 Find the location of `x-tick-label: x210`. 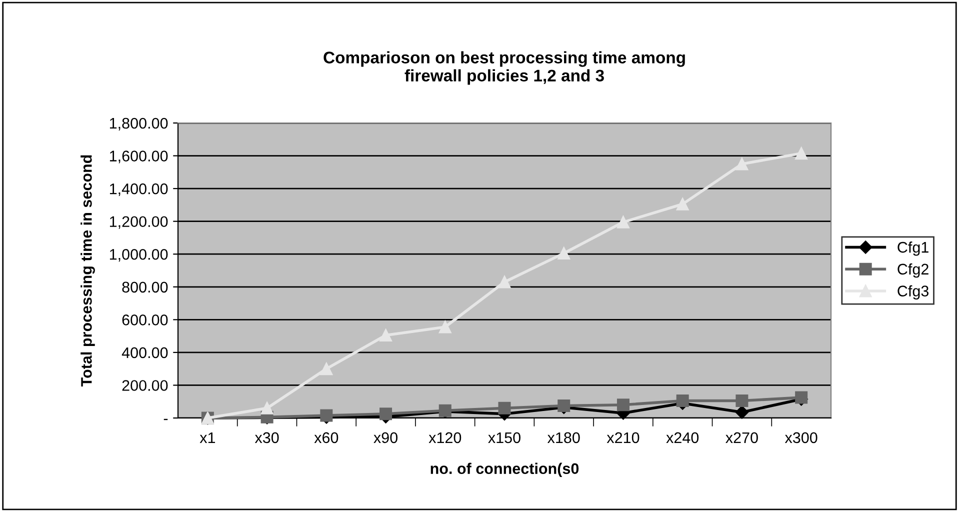

x-tick-label: x210 is located at coordinates (623, 438).